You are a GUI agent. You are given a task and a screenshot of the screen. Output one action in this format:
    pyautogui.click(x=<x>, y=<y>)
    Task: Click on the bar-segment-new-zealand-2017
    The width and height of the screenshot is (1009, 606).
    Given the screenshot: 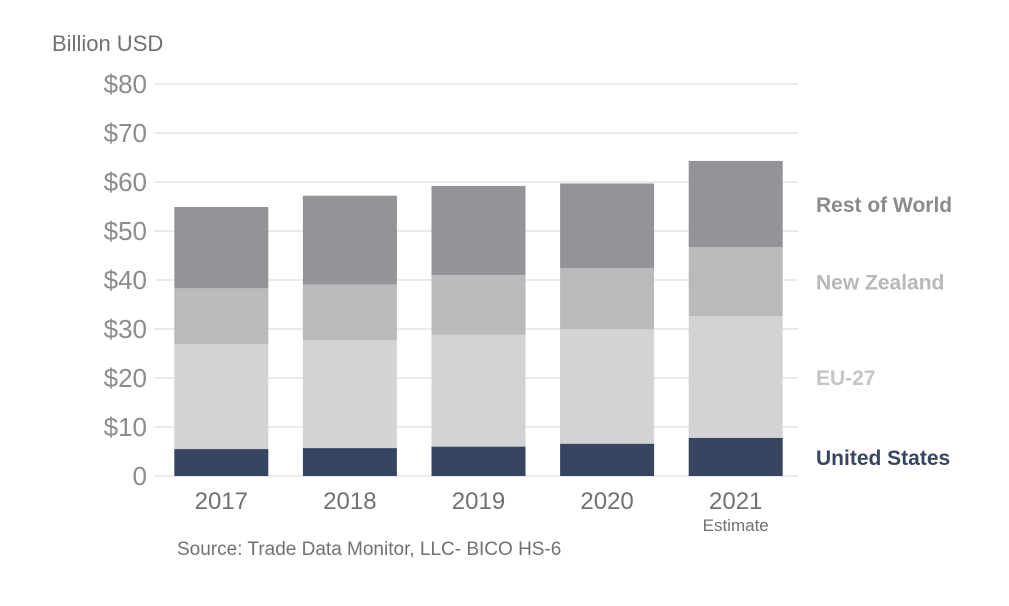 What is the action you would take?
    pyautogui.click(x=221, y=316)
    